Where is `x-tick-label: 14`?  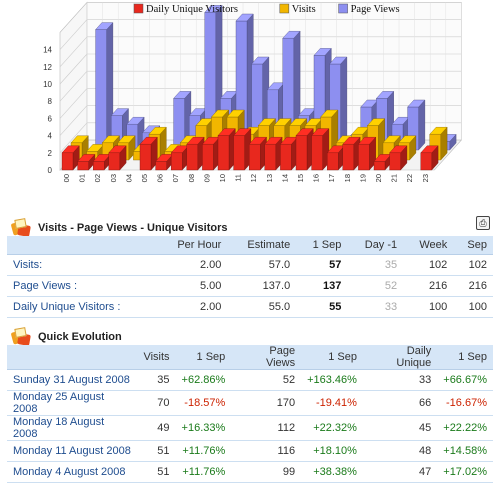 x-tick-label: 14 is located at coordinates (284, 178).